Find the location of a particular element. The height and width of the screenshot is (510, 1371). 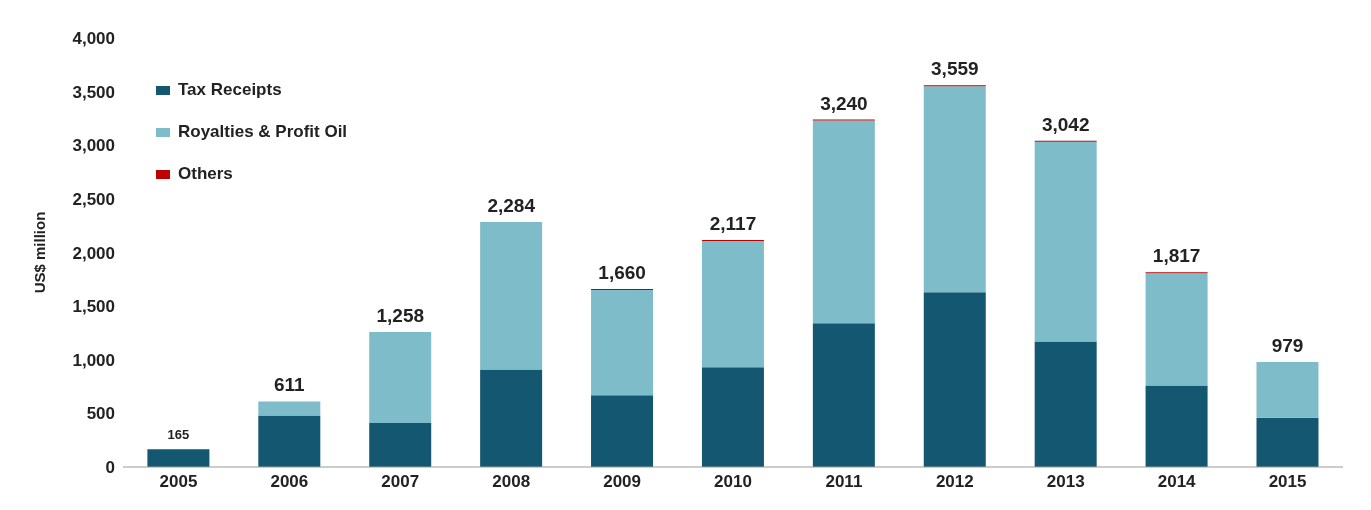

x-tick-label: 2015 is located at coordinates (1287, 482).